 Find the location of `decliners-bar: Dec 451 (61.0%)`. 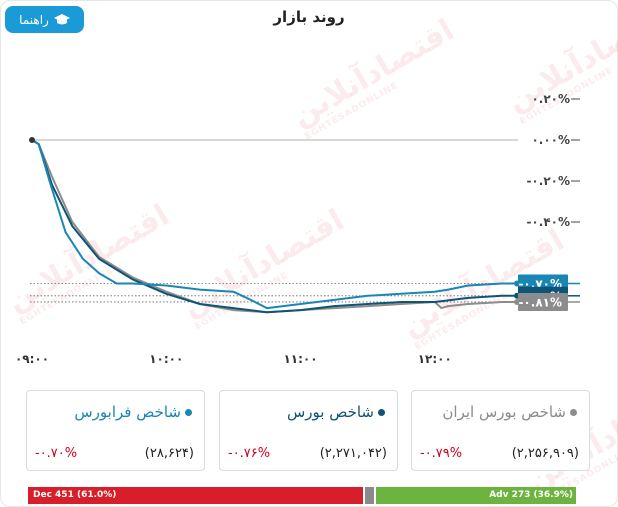

decliners-bar: Dec 451 (61.0%) is located at coordinates (195, 495).